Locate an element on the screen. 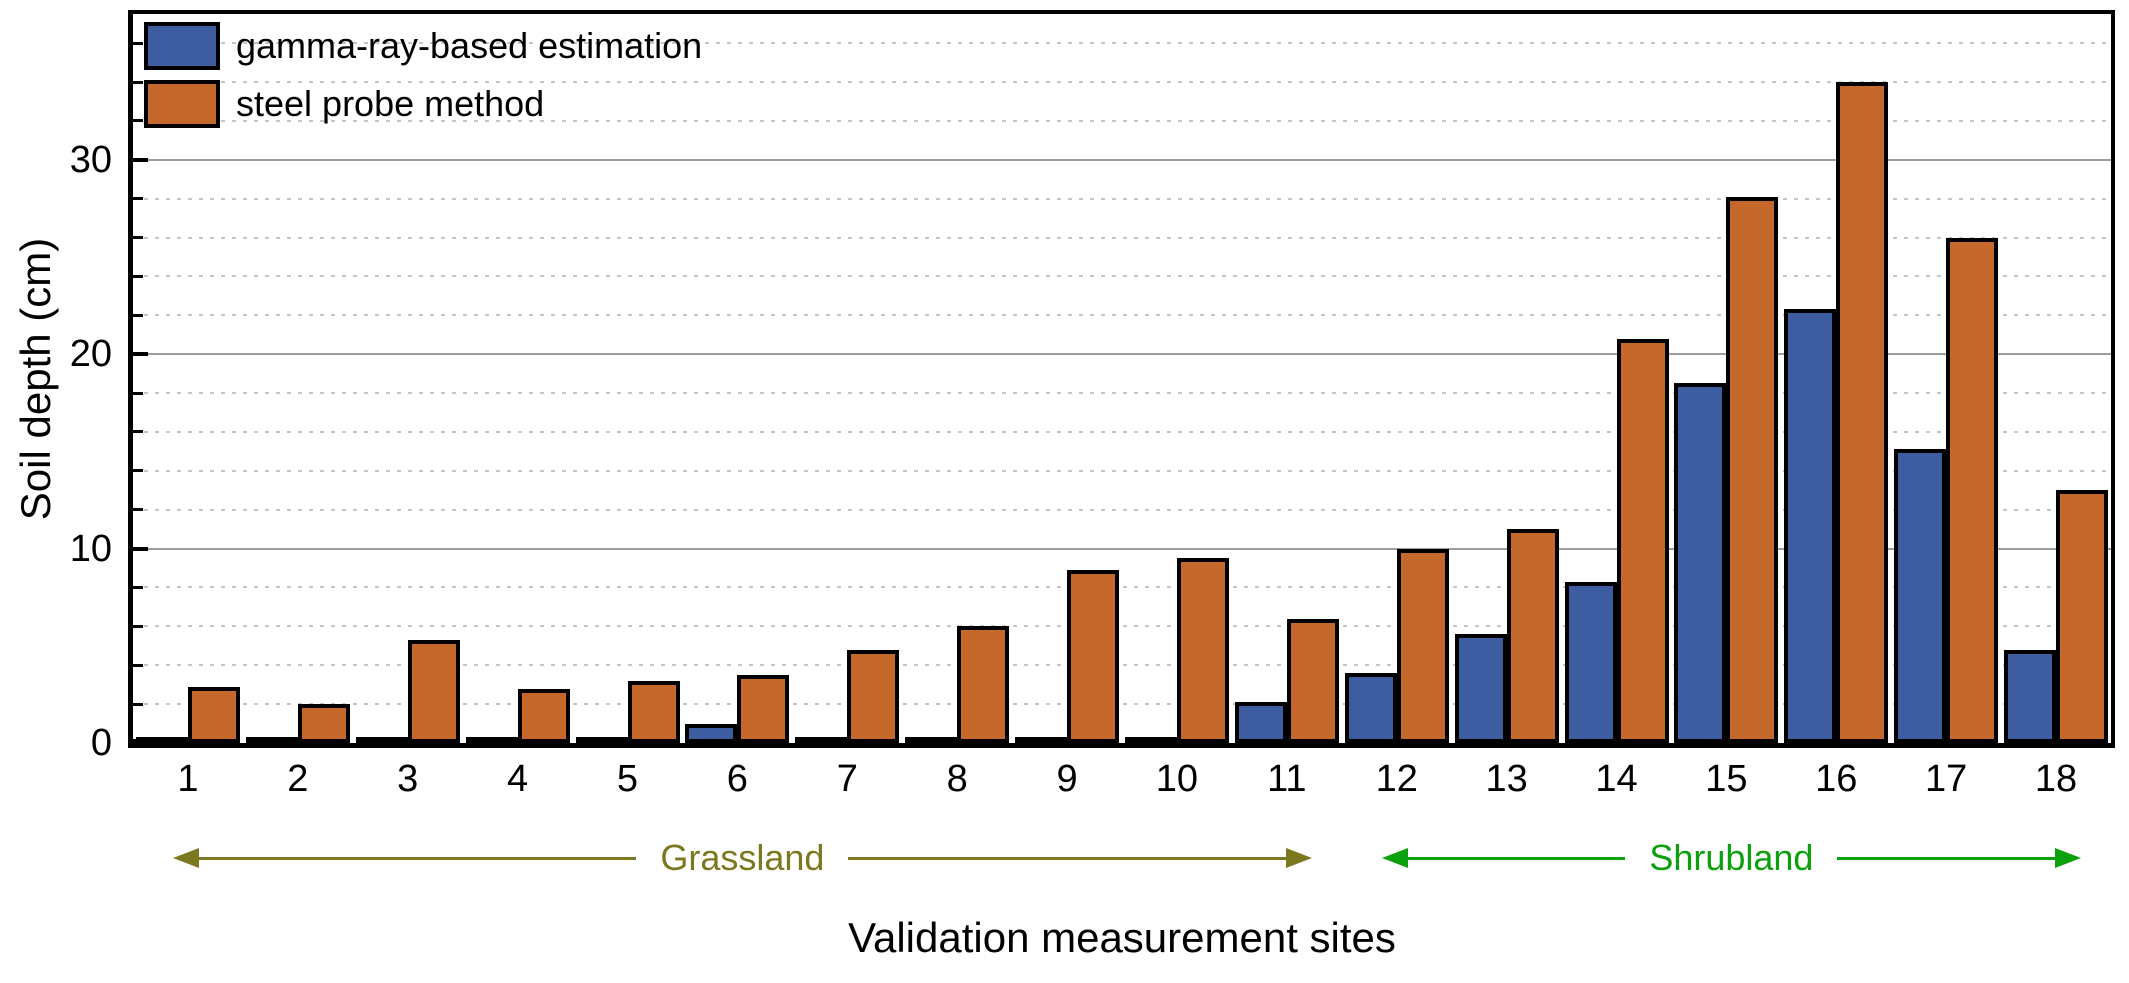  bar-site-18-gamma is located at coordinates (2030, 696).